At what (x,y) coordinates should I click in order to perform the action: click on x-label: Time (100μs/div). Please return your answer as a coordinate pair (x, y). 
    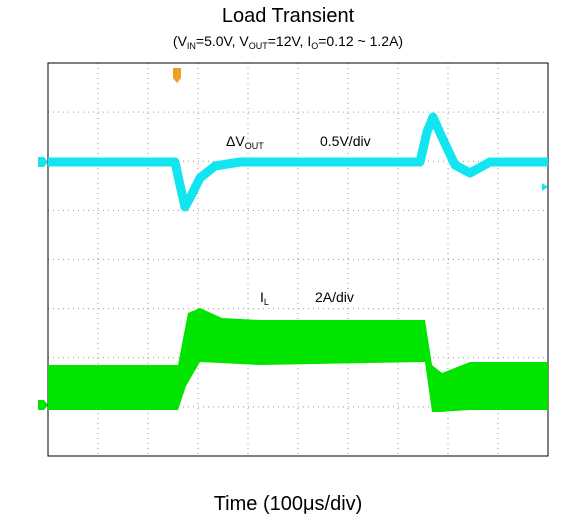
    Looking at the image, I should click on (288, 504).